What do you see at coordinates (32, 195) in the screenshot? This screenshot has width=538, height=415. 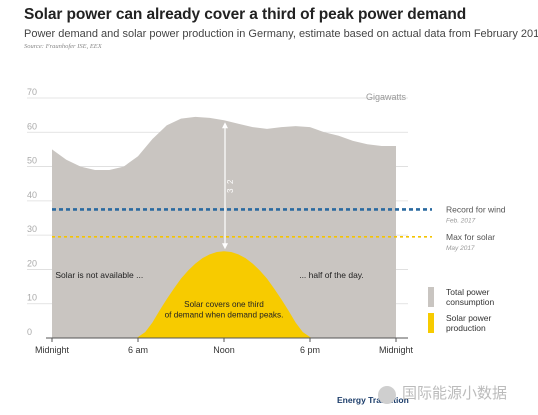 I see `y-tick-label: 40` at bounding box center [32, 195].